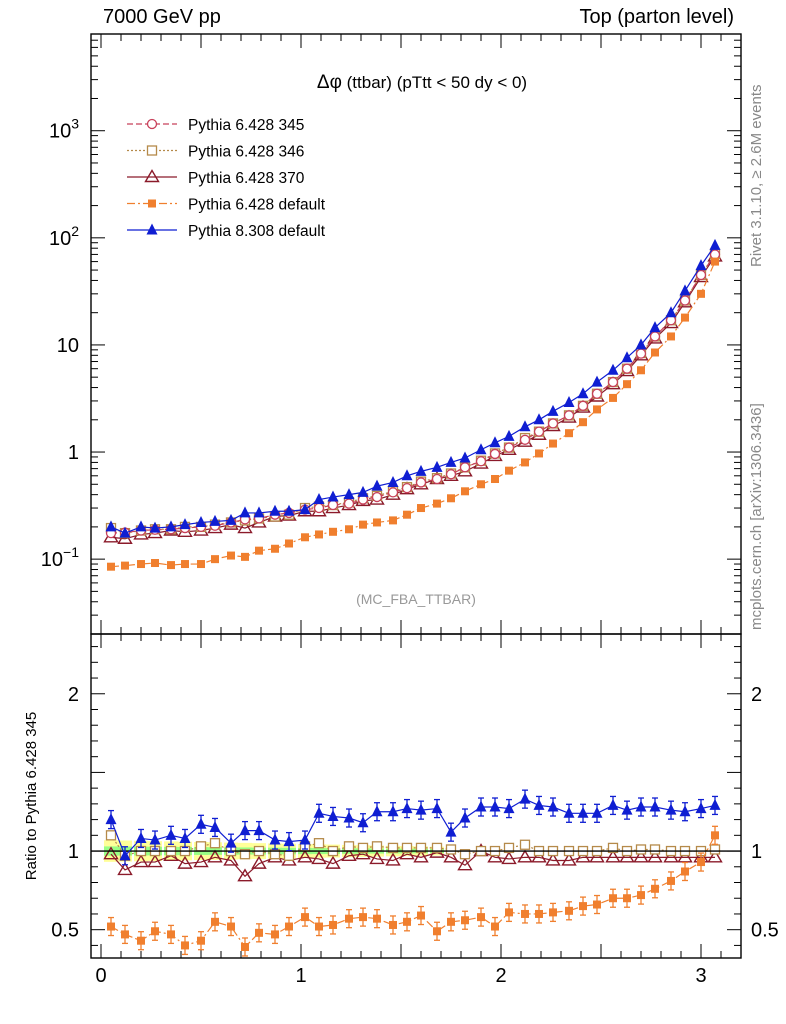 The image size is (786, 1024). I want to click on legend-label: Pythia 6.428 370, so click(246, 178).